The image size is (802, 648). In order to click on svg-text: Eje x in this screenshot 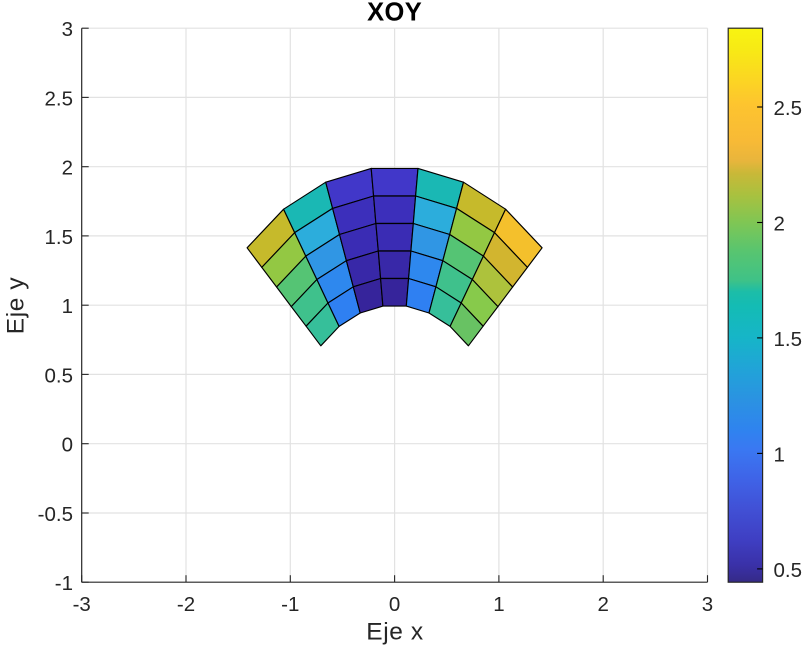, I will do `click(394, 632)`.